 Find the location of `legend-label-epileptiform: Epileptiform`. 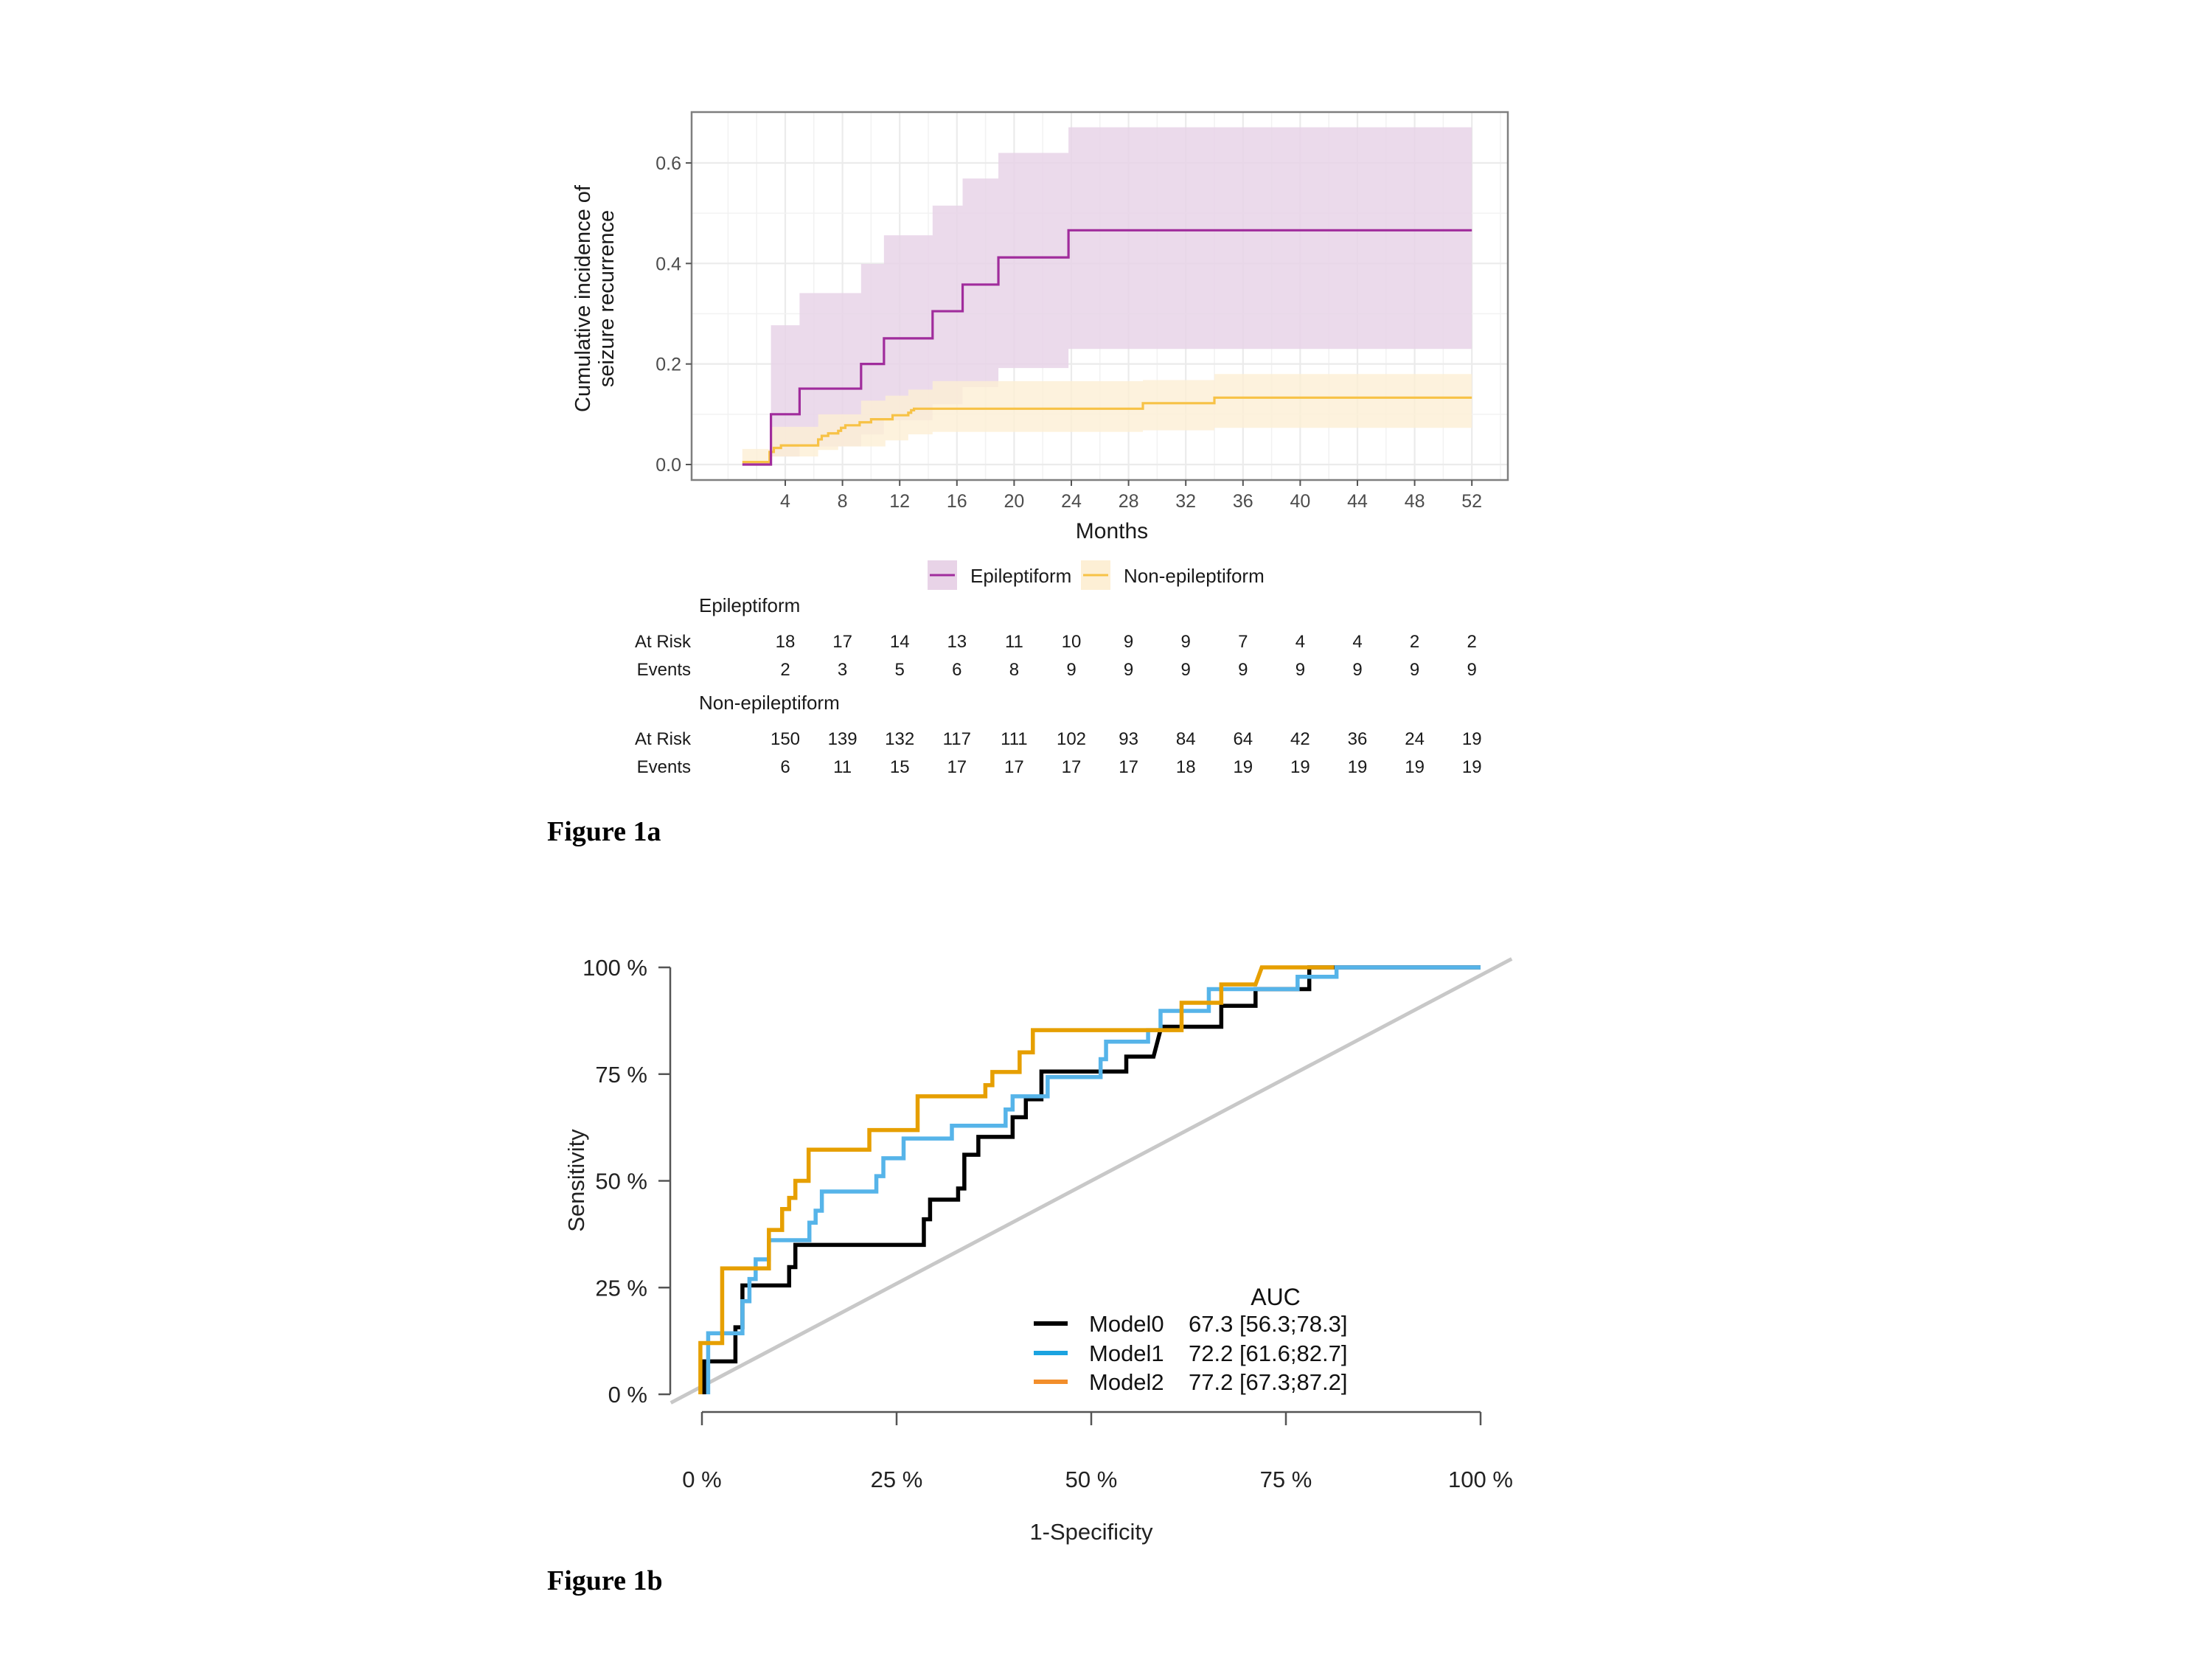

legend-label-epileptiform: Epileptiform is located at coordinates (1020, 576).